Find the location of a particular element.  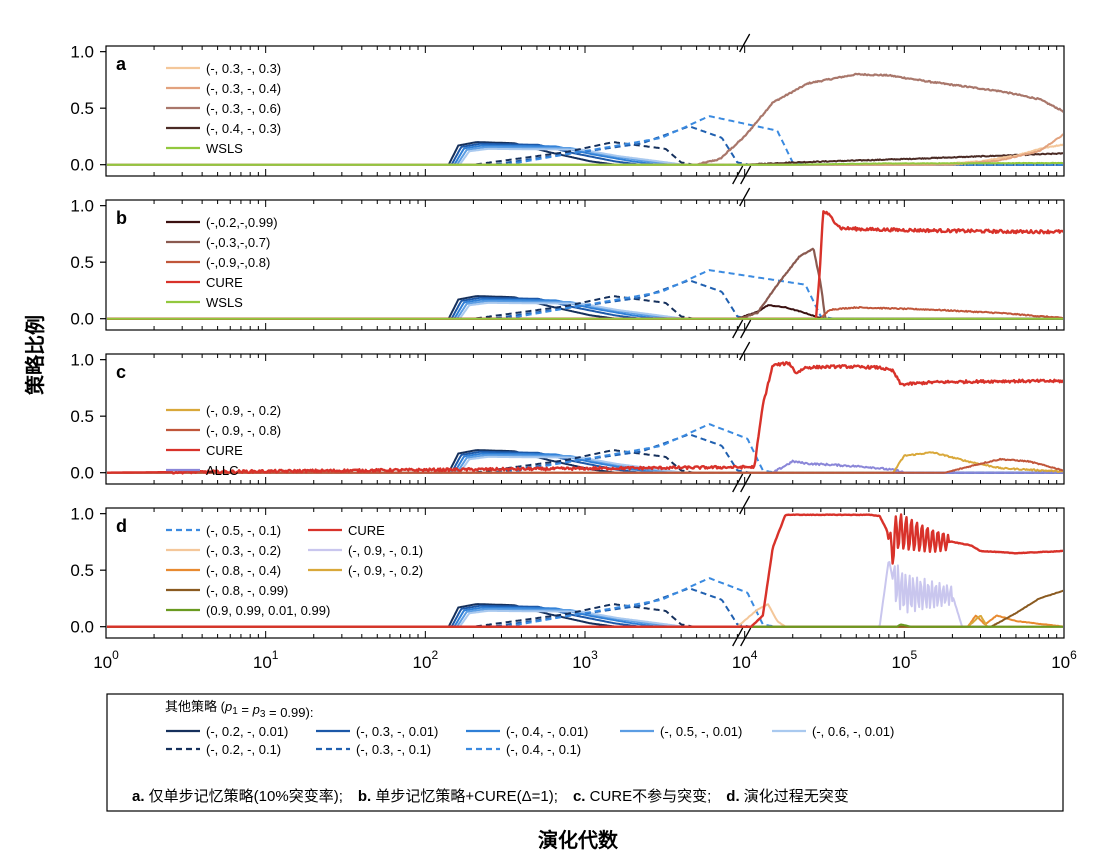

legend-box is located at coordinates (585, 752).